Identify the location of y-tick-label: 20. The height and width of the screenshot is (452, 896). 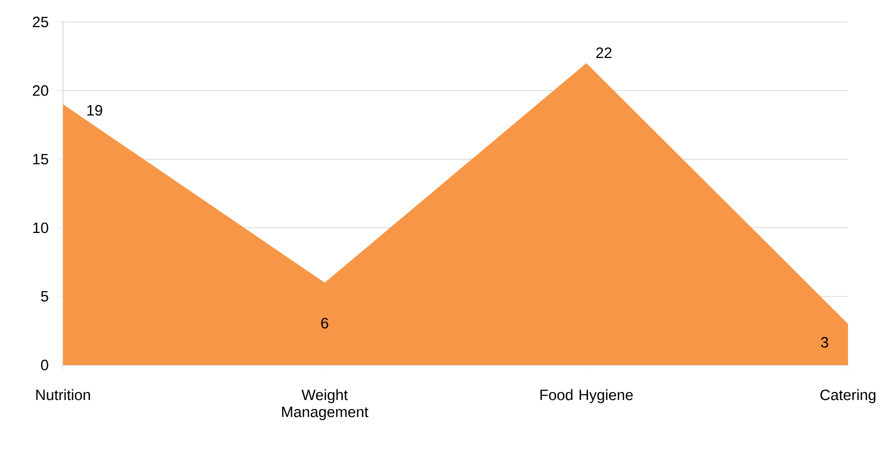
(40, 90).